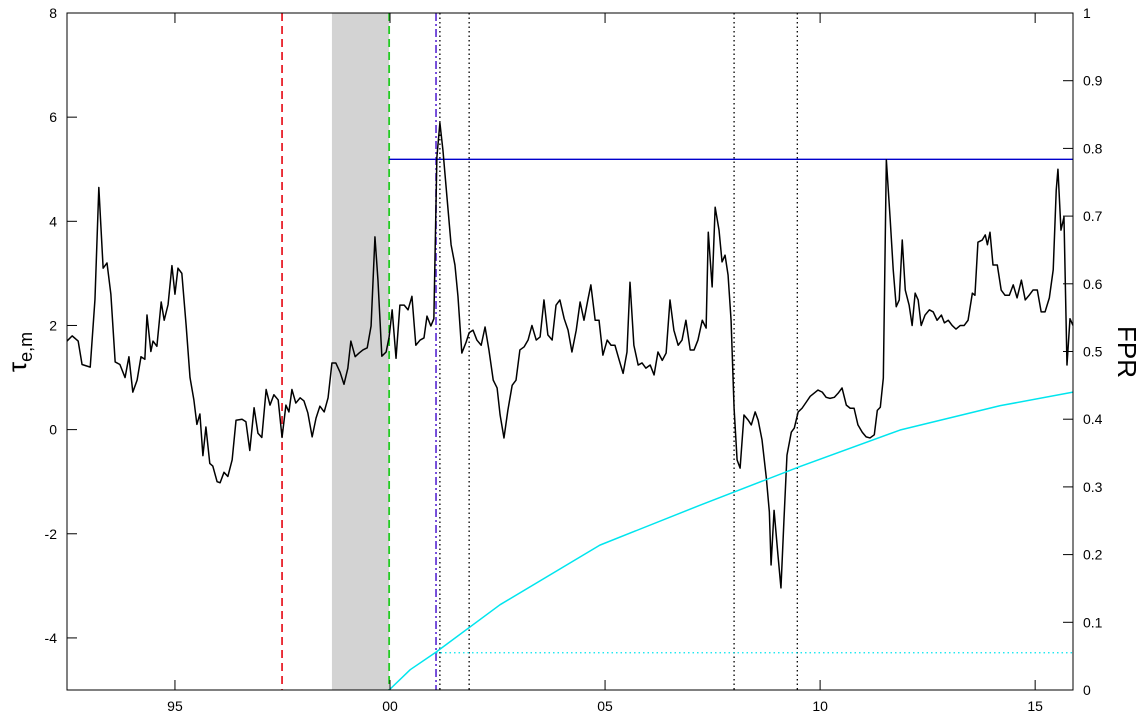 Image resolution: width=1143 pixels, height=718 pixels. What do you see at coordinates (1093, 352) in the screenshot?
I see `y2-tick-label: 0.5` at bounding box center [1093, 352].